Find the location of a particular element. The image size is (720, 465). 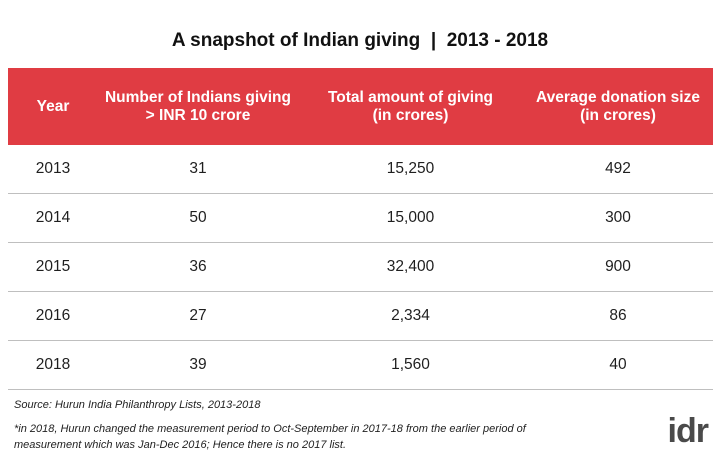

cell-year: 2018 is located at coordinates (53, 365).